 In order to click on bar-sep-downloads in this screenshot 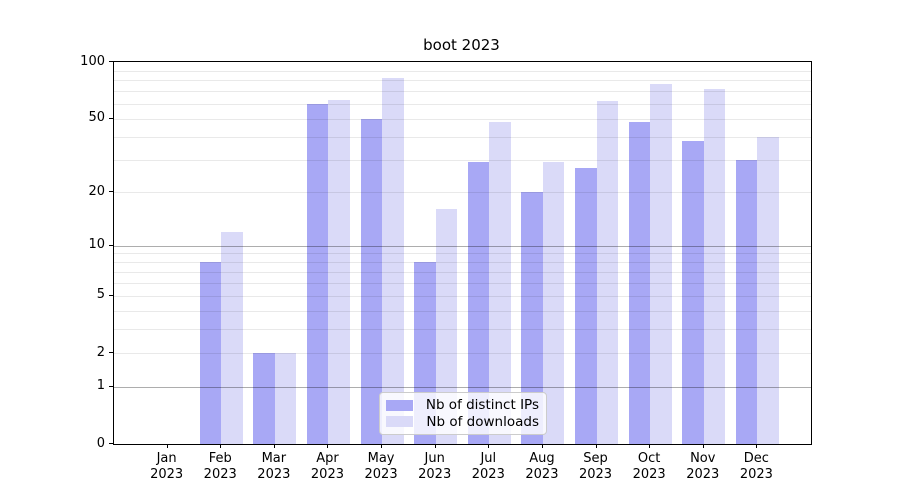, I will do `click(607, 272)`.